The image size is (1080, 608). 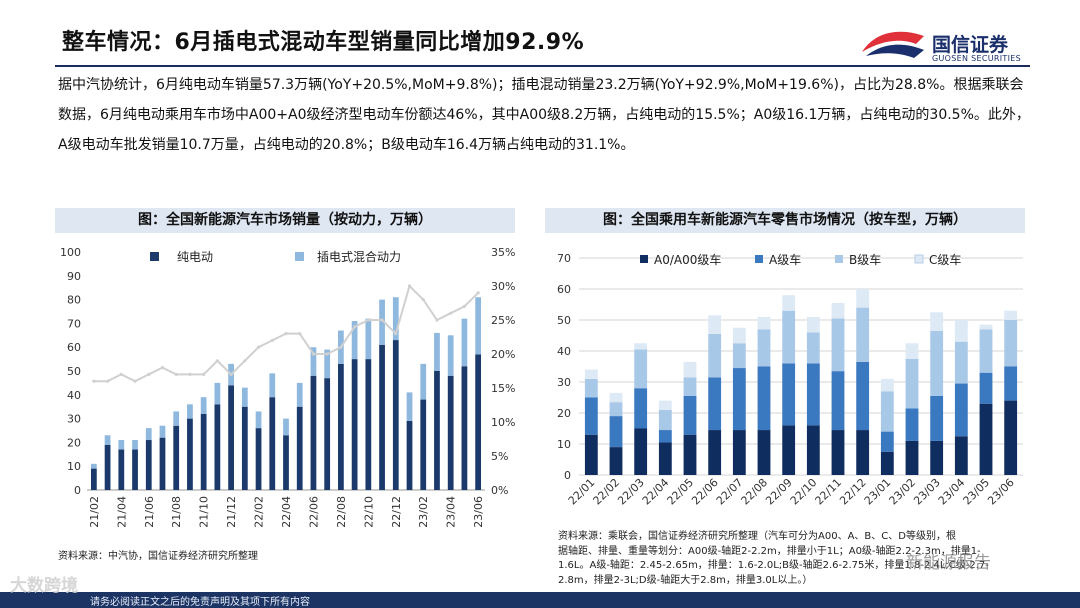 I want to click on x-tick-label: 22/11, so click(x=829, y=492).